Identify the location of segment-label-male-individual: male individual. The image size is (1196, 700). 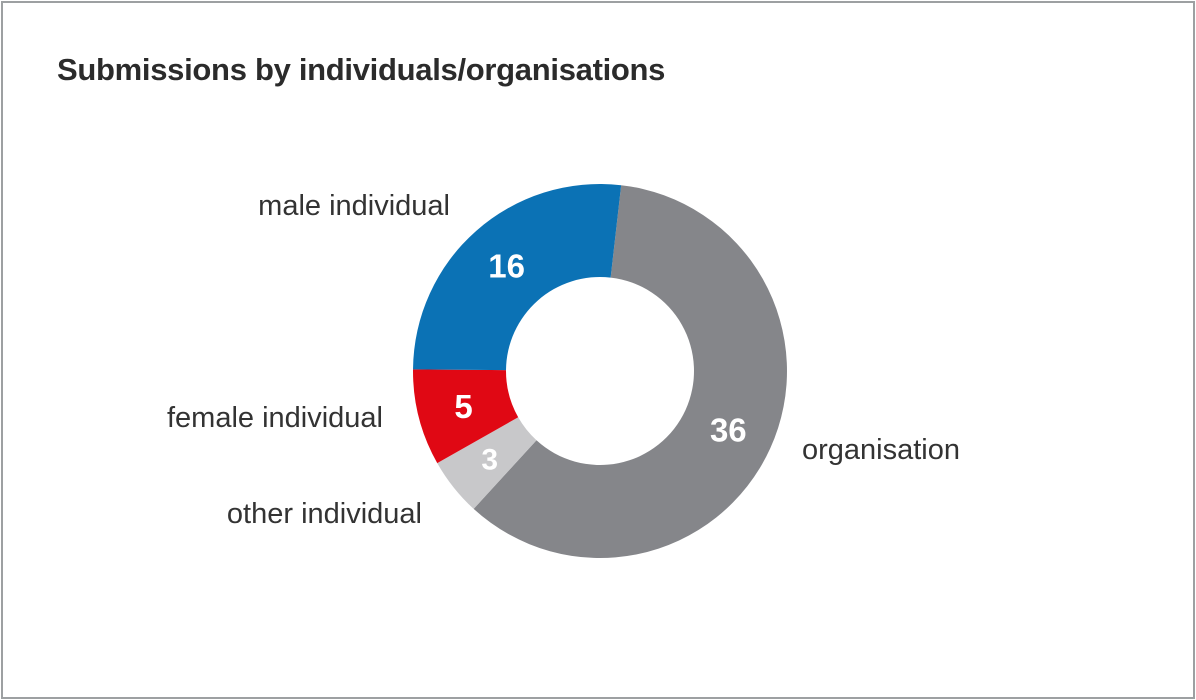
(354, 206).